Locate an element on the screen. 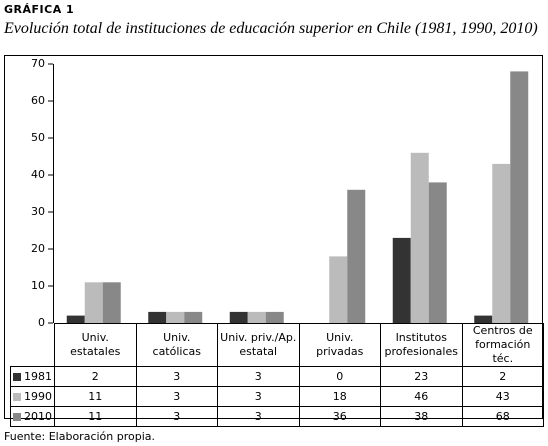  series-row: 1981 2 3 3 0 23 2 is located at coordinates (277, 376).